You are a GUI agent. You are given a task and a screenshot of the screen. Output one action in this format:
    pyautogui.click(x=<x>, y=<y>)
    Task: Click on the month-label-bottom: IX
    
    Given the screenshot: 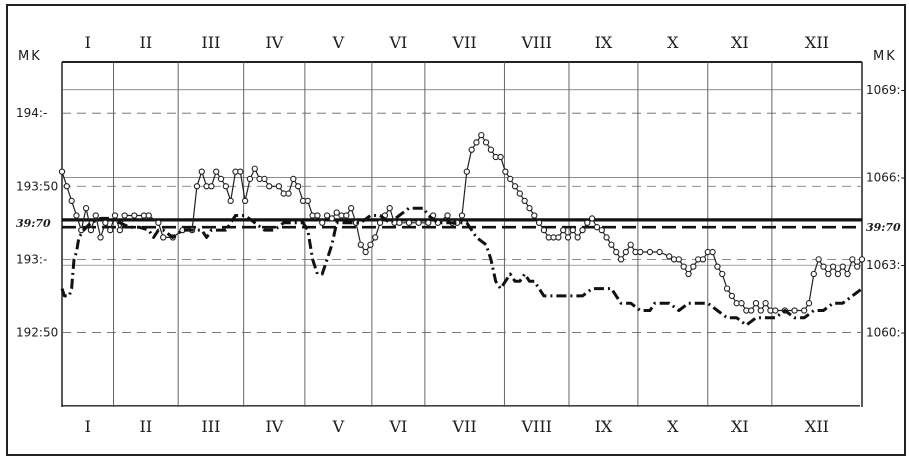 What is the action you would take?
    pyautogui.click(x=604, y=426)
    